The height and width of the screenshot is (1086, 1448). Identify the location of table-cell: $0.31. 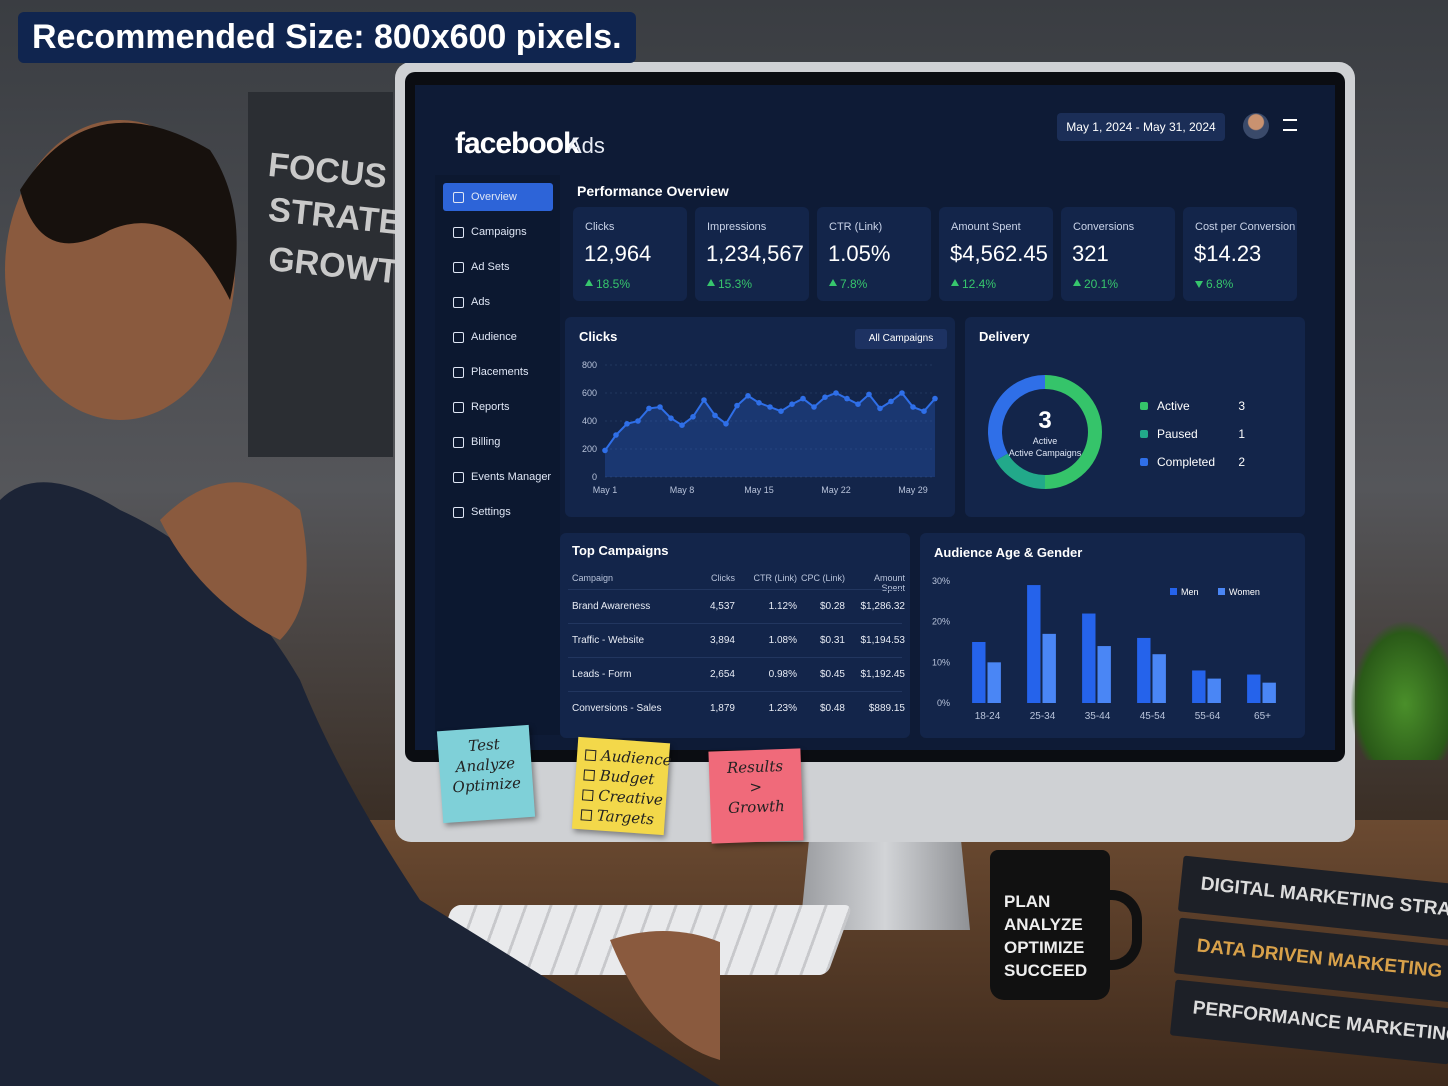
(832, 640).